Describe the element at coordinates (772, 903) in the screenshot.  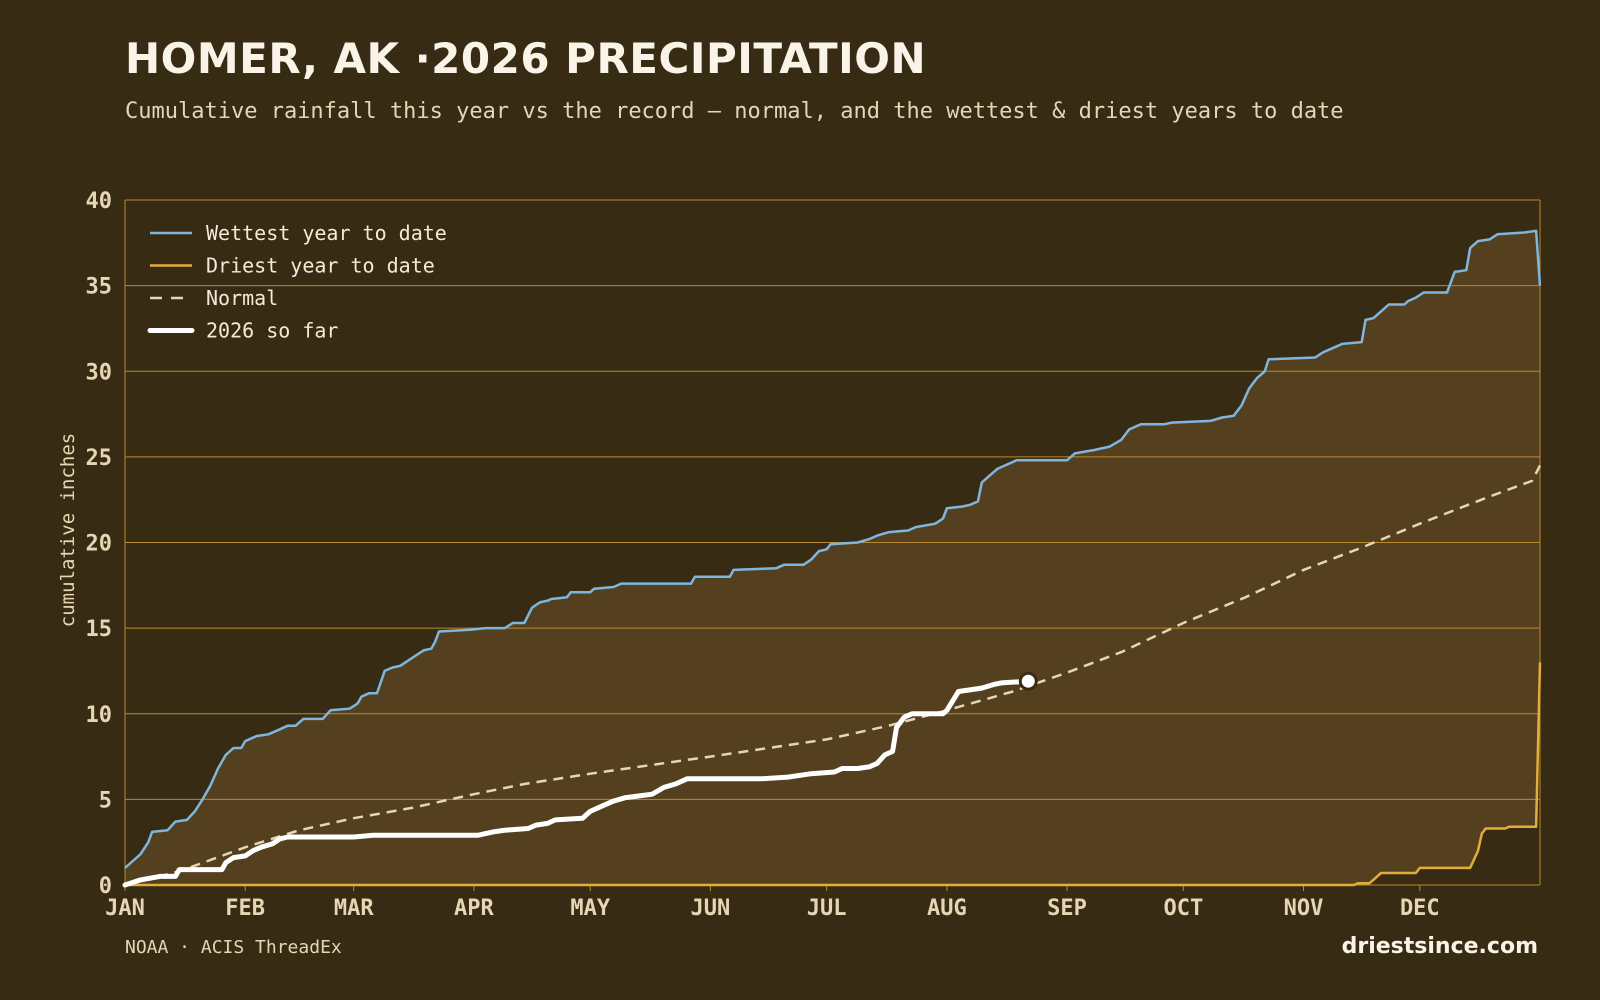
I see `x-axis-ticks: JAN FEB MAR APR MAY JUN JUL AUG SEP OCT NOV DEC` at that location.